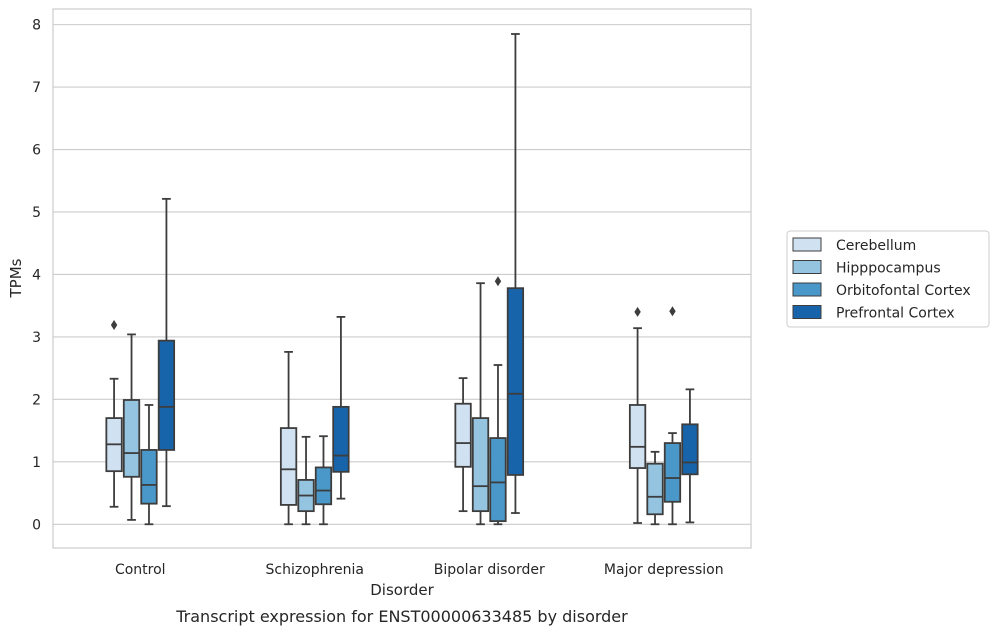 This screenshot has width=999, height=634. What do you see at coordinates (315, 570) in the screenshot?
I see `x-tick-label: Schizophrenia` at bounding box center [315, 570].